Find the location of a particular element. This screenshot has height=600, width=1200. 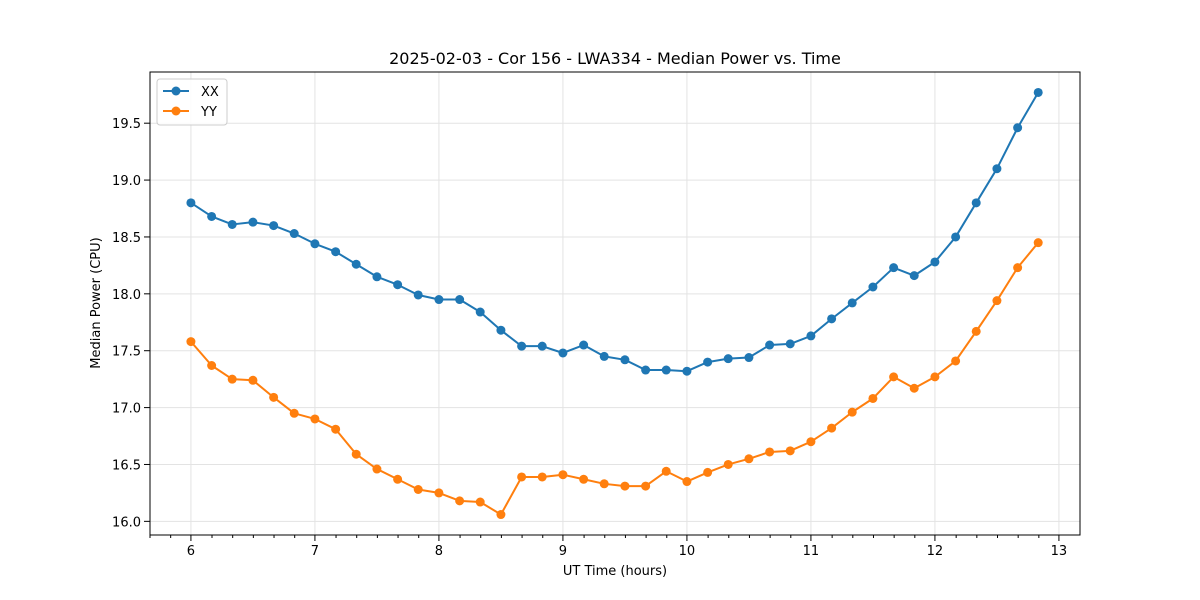

y-tick-label: 16.0 is located at coordinates (126, 522).